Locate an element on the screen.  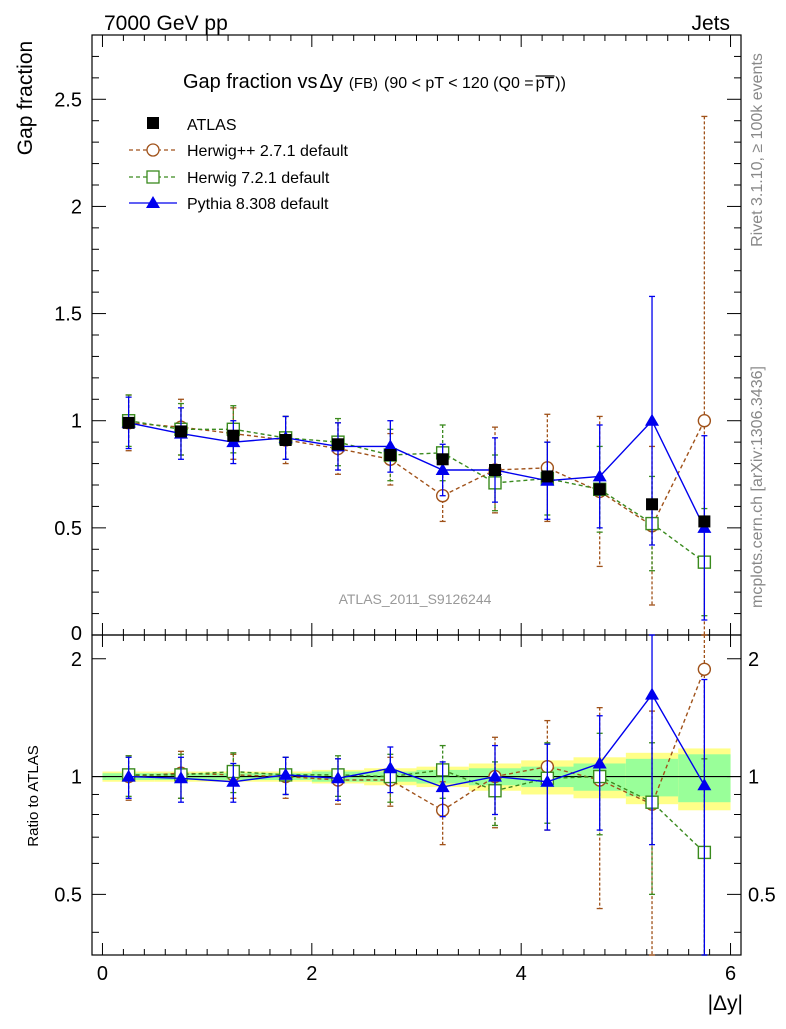
ratio-y-tick-label-right: 2 is located at coordinates (753, 660).